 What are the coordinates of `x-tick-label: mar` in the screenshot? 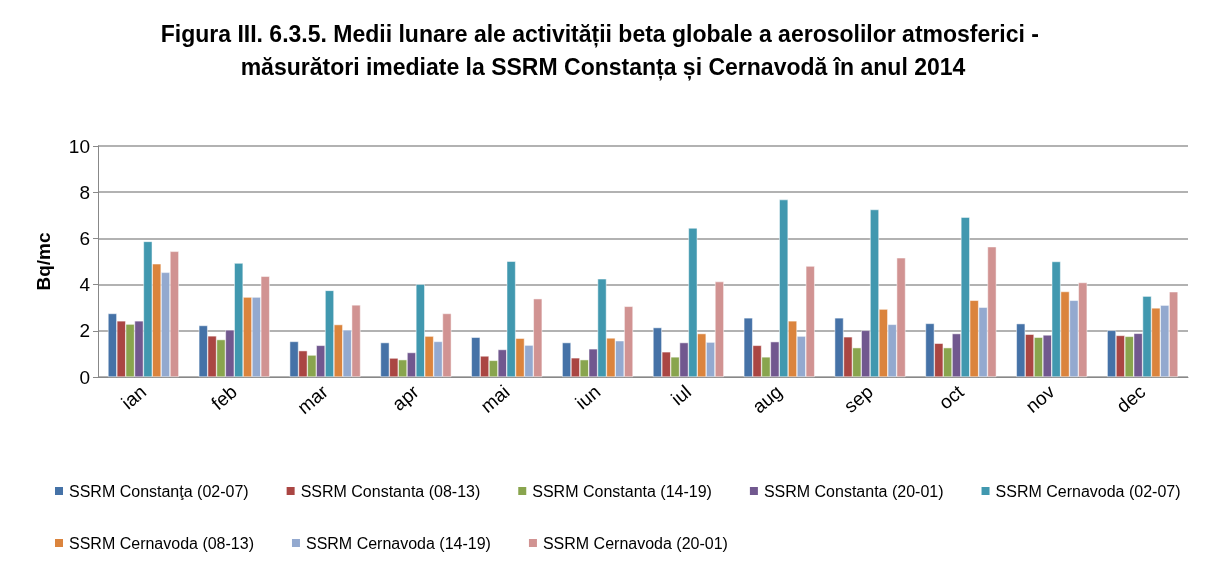 It's located at (313, 399).